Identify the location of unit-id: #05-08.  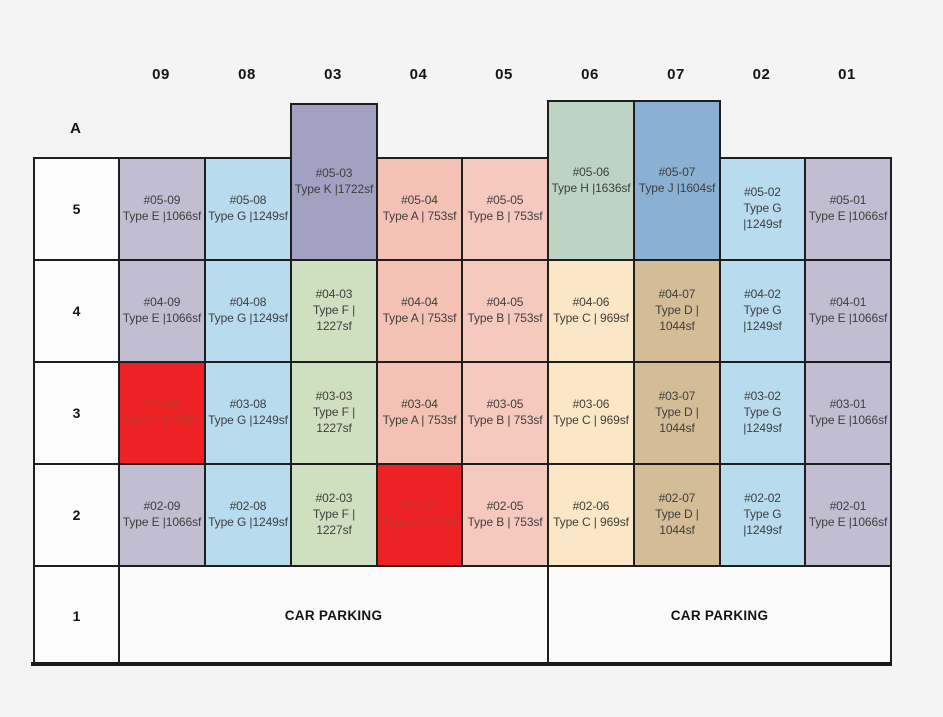
(248, 200).